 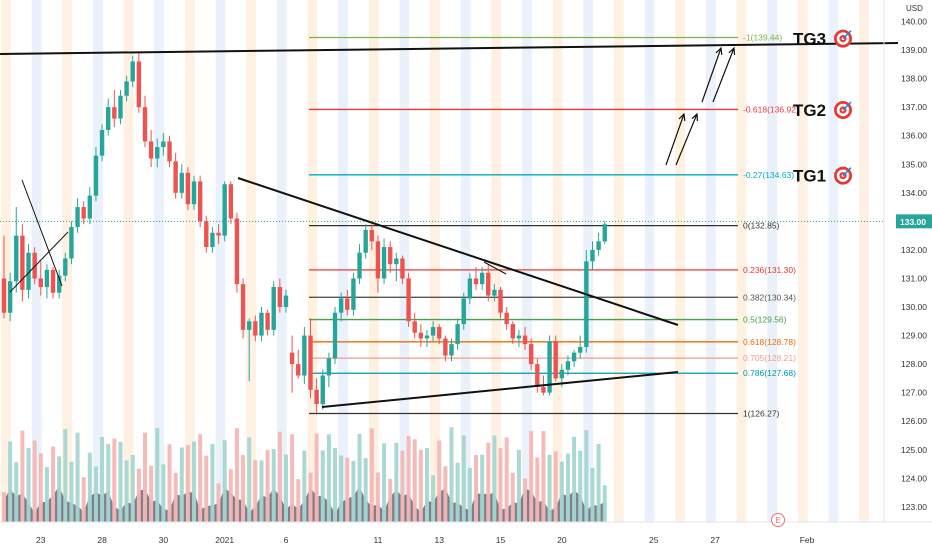 I want to click on fib-level-label: 0(132.85), so click(x=761, y=226).